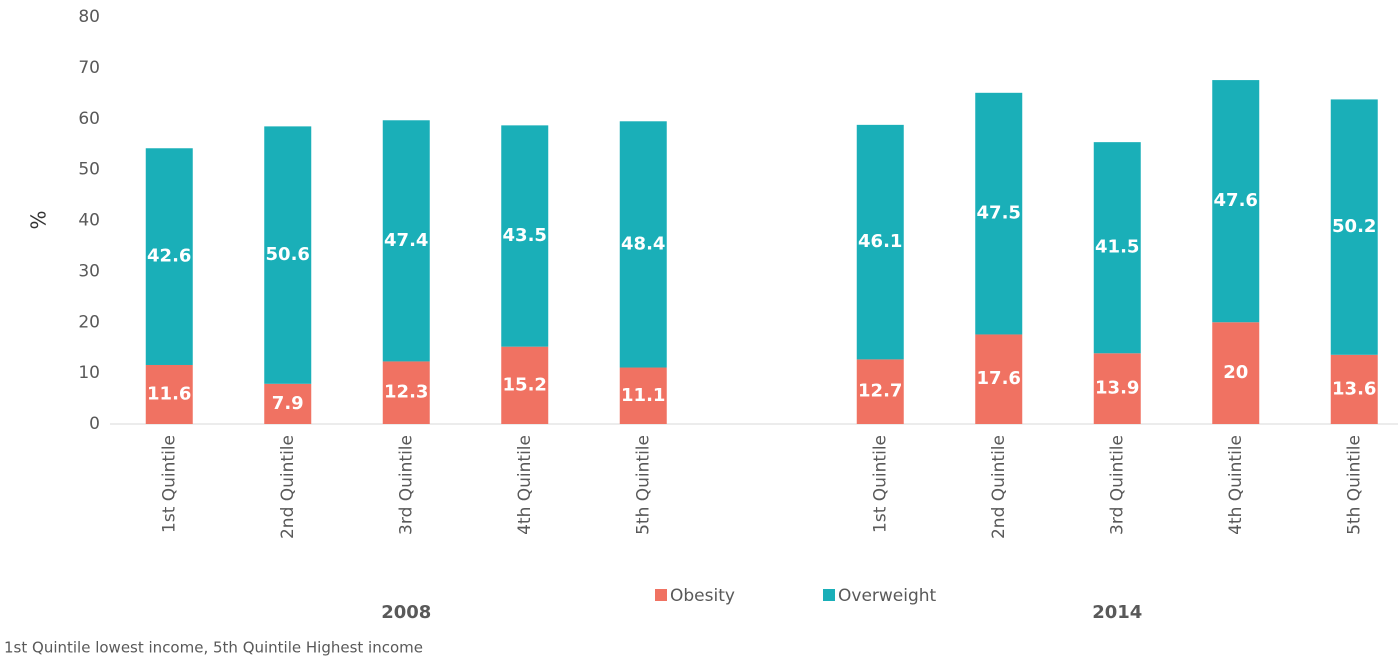  Describe the element at coordinates (89, 17) in the screenshot. I see `y-tick-label: 80` at that location.